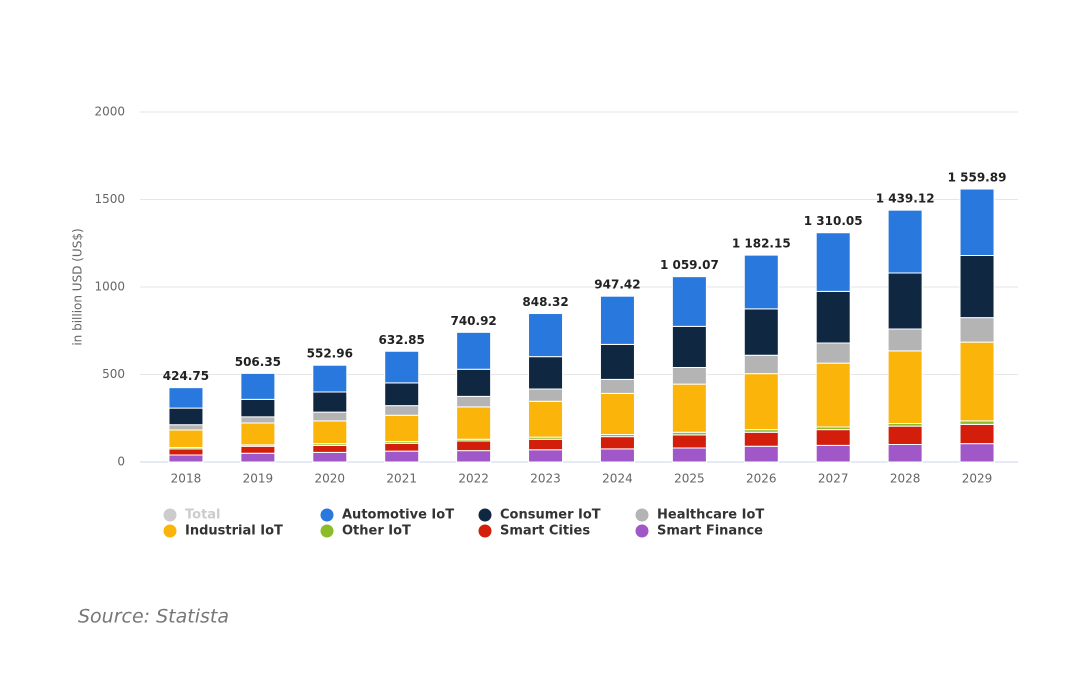 This screenshot has height=686, width=1080. I want to click on x-tick-label: 2026, so click(761, 479).